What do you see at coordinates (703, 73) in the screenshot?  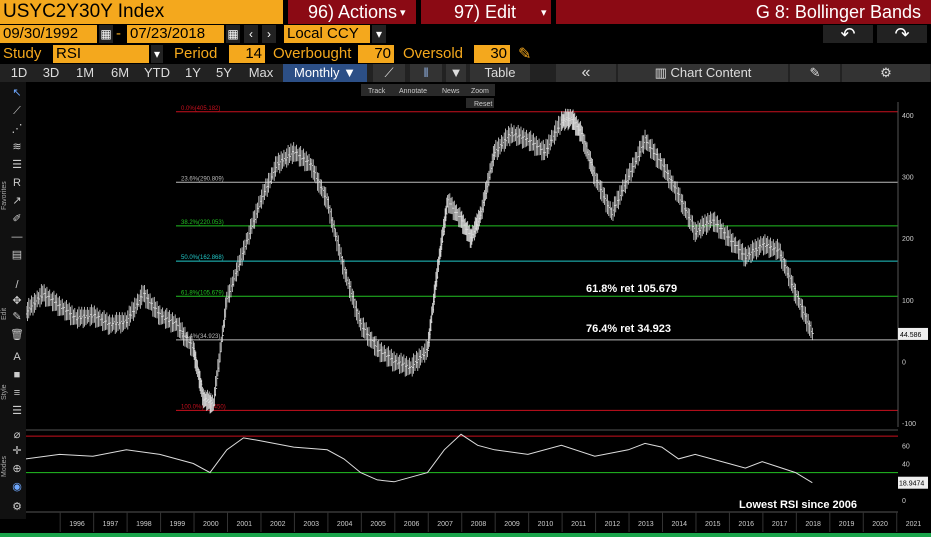 I see `chart-content-button: ▥ Chart Content` at bounding box center [703, 73].